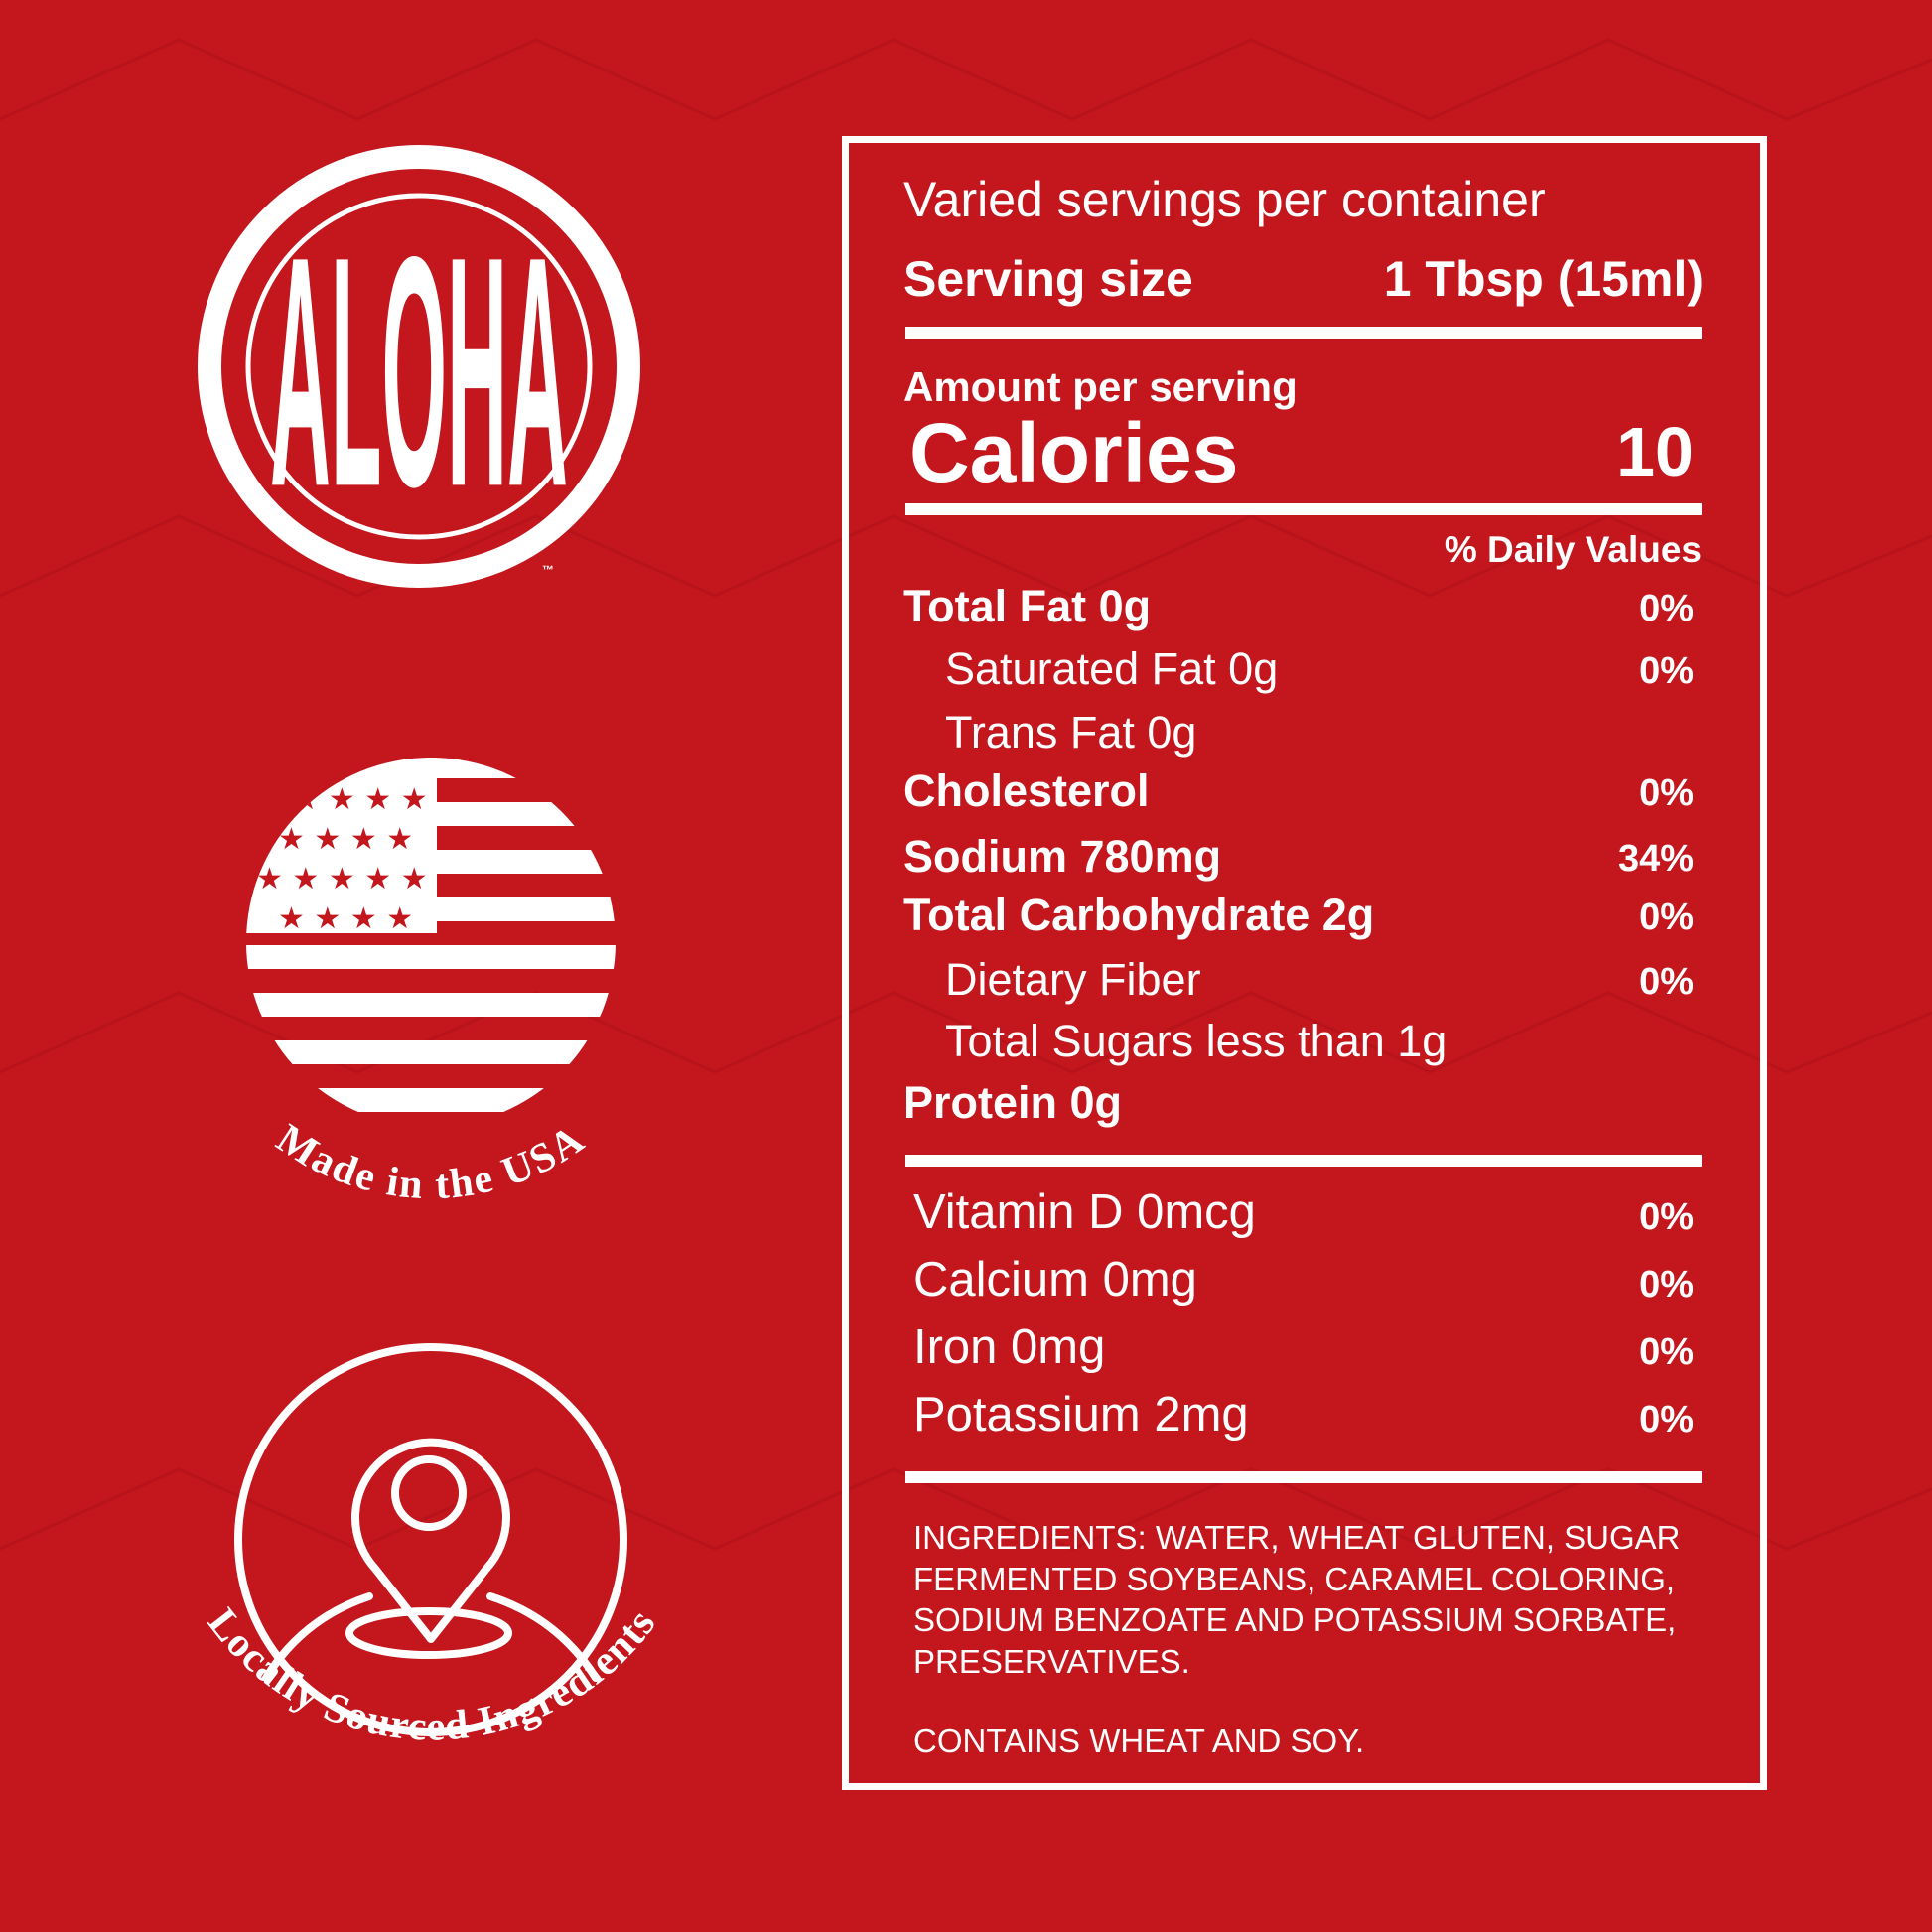 The height and width of the screenshot is (1932, 1932). Describe the element at coordinates (1573, 549) in the screenshot. I see `dv-header: % Daily Values` at that location.